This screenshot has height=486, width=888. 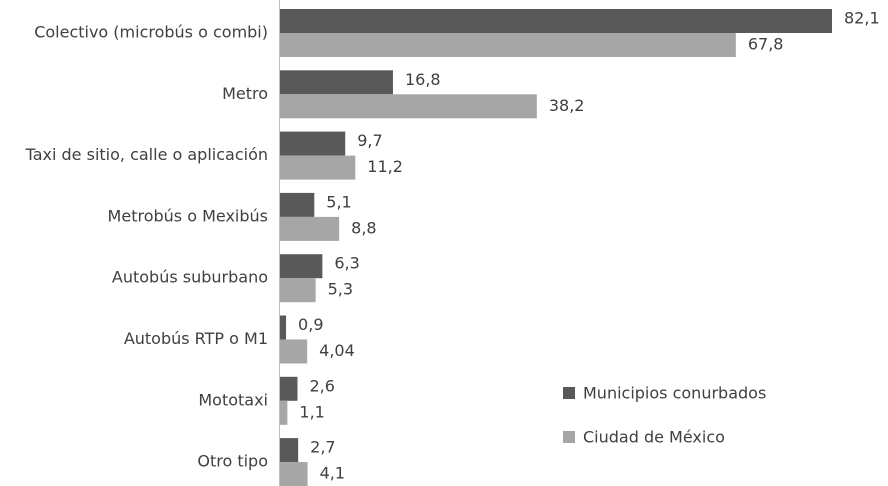 I want to click on category-label: Autobús suburbano, so click(x=190, y=277).